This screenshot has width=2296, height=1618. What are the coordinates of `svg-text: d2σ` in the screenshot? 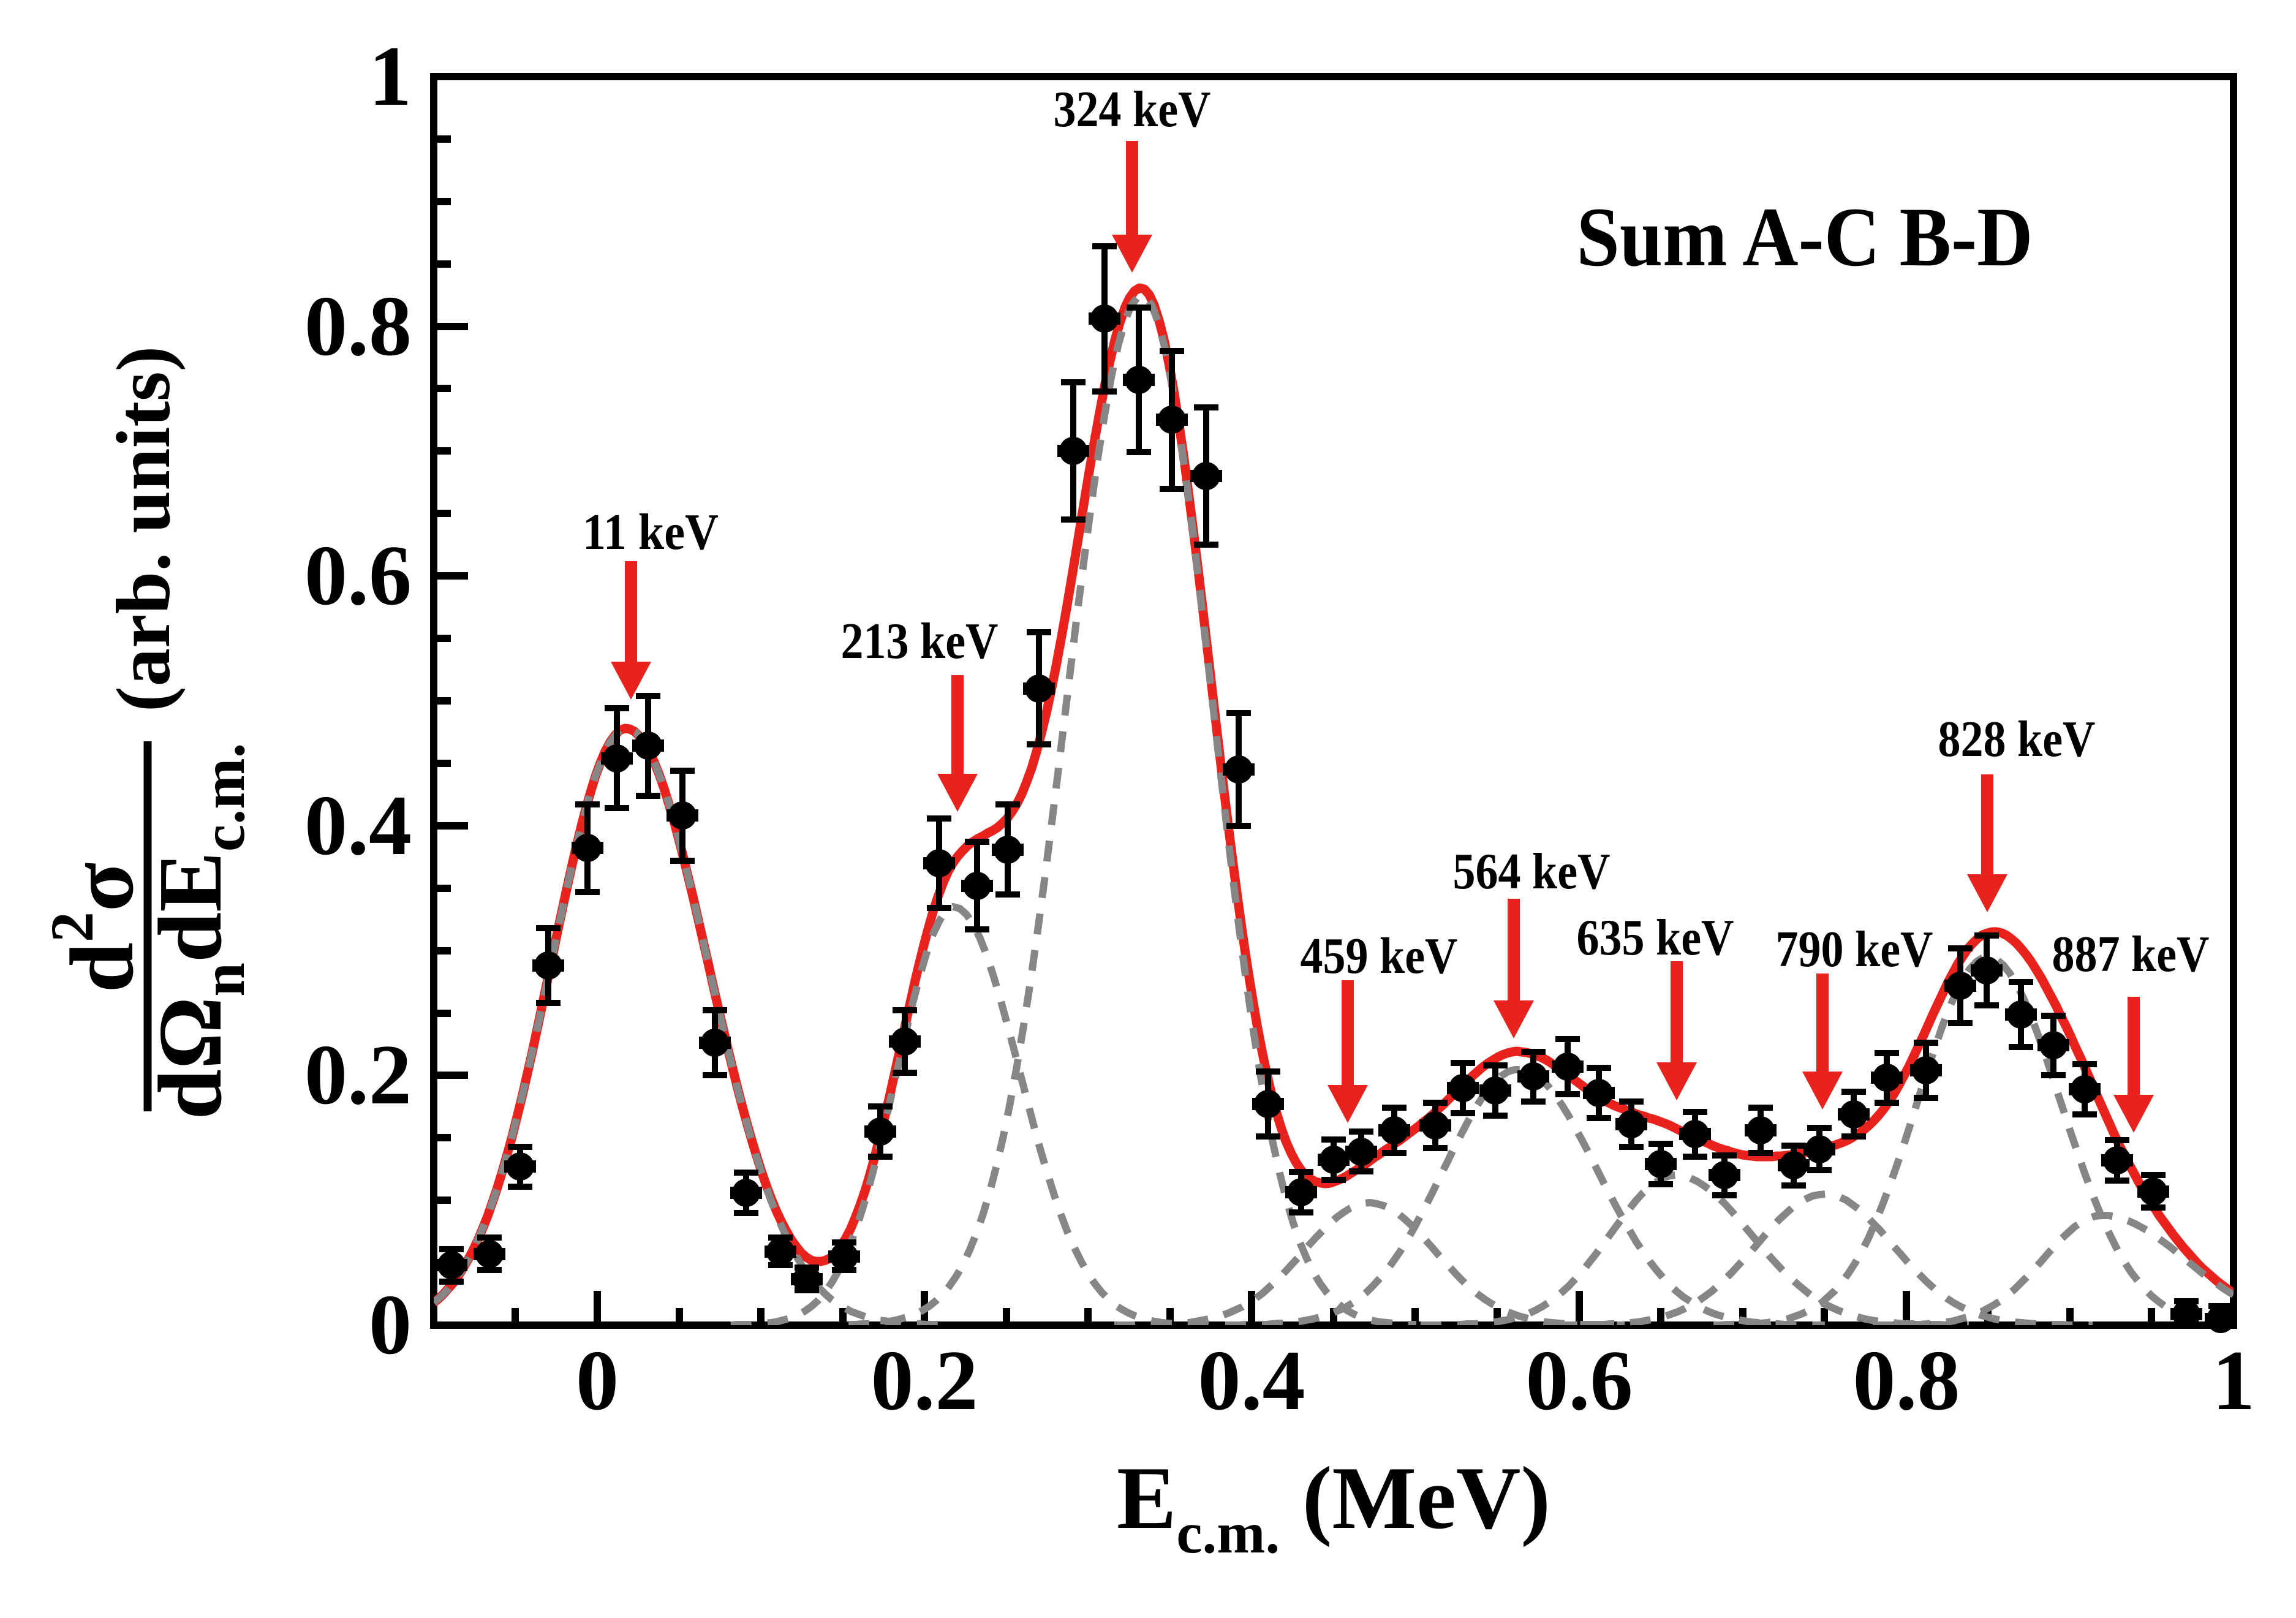 It's located at (95, 928).